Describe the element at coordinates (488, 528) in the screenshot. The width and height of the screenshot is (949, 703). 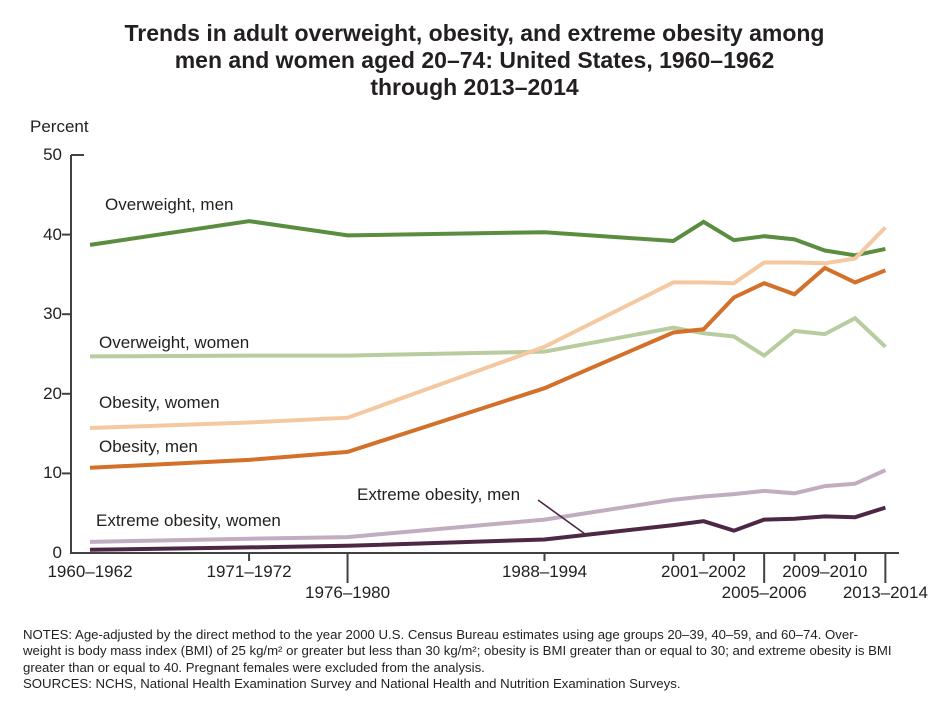
I see `line-extreme-obesity-men` at that location.